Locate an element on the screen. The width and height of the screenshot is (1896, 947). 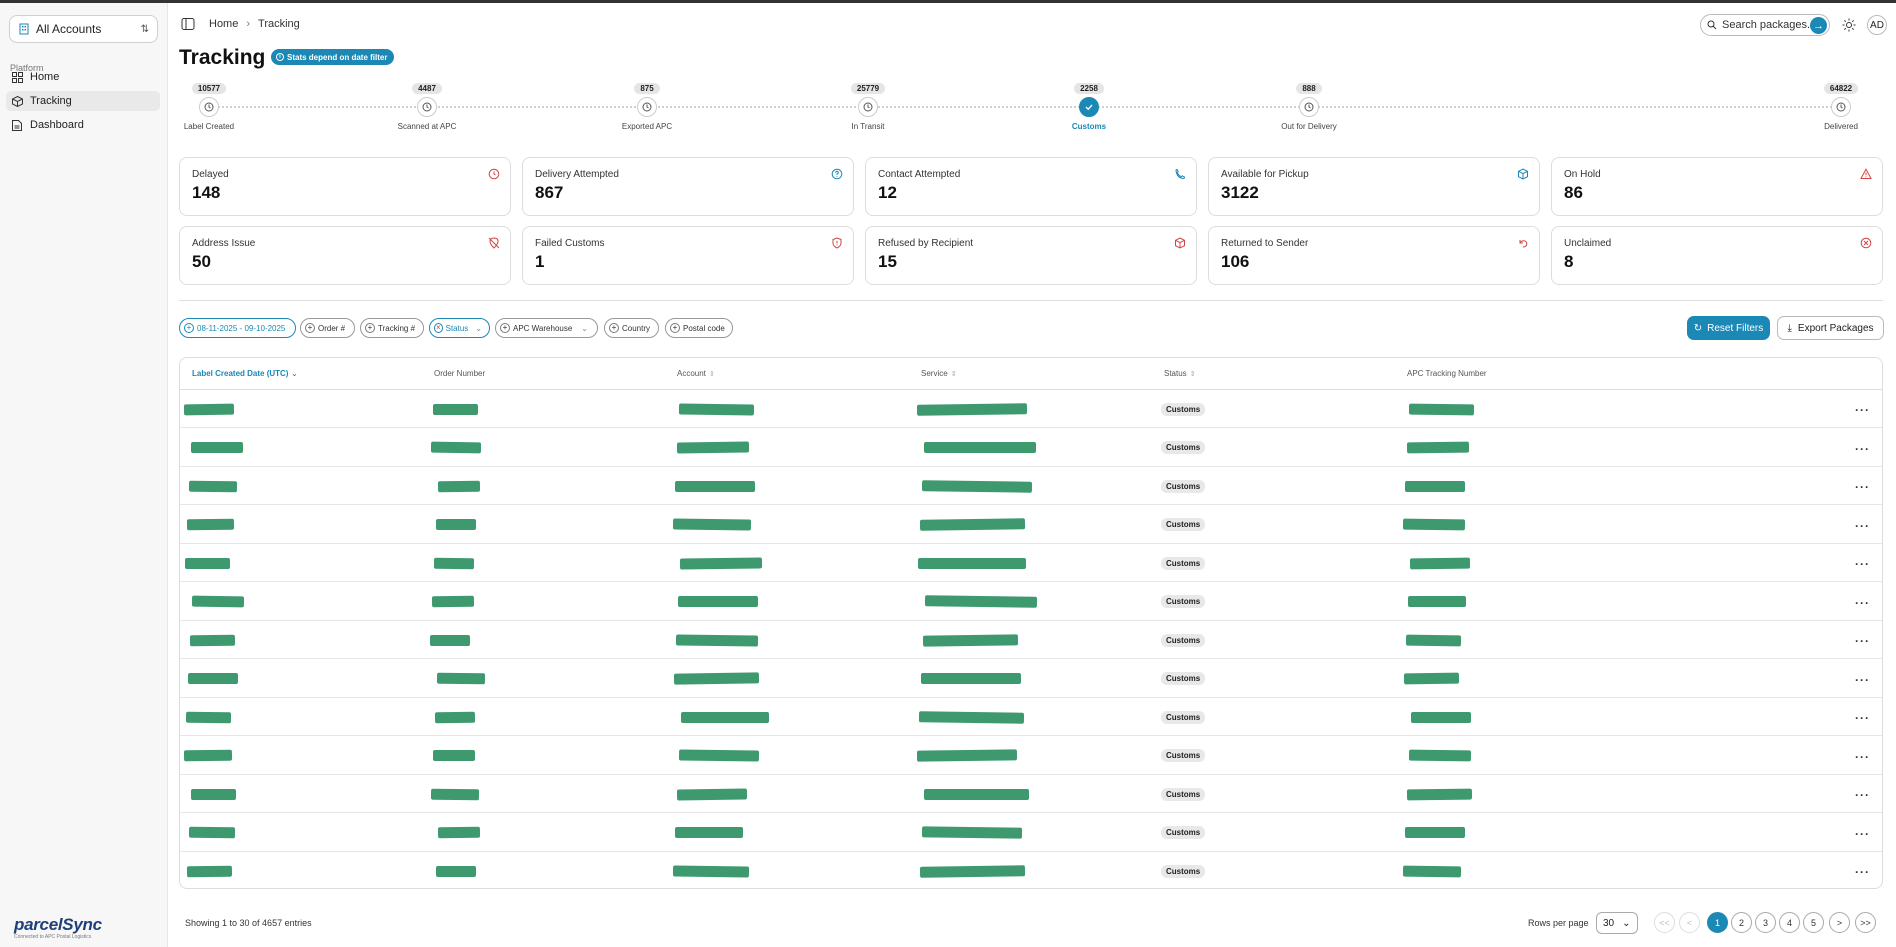
plus-icon: + is located at coordinates (310, 328).